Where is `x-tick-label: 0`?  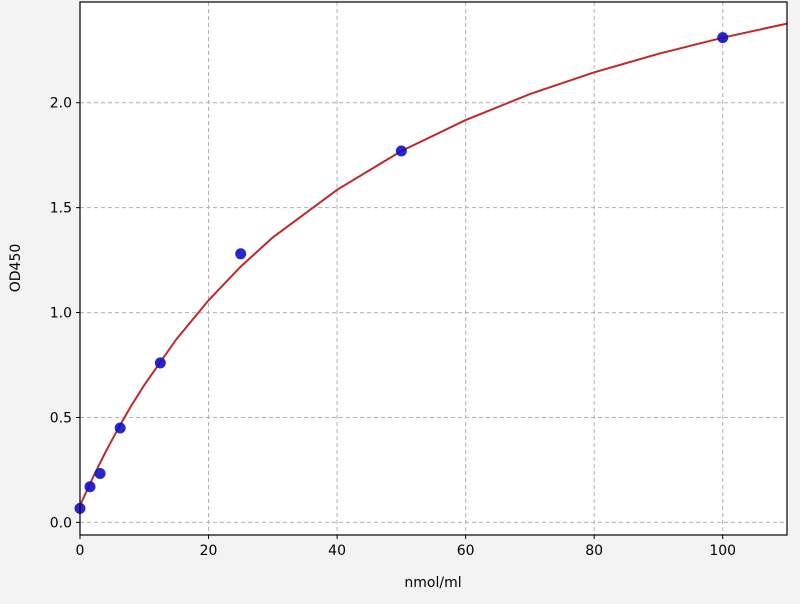
x-tick-label: 0 is located at coordinates (80, 551).